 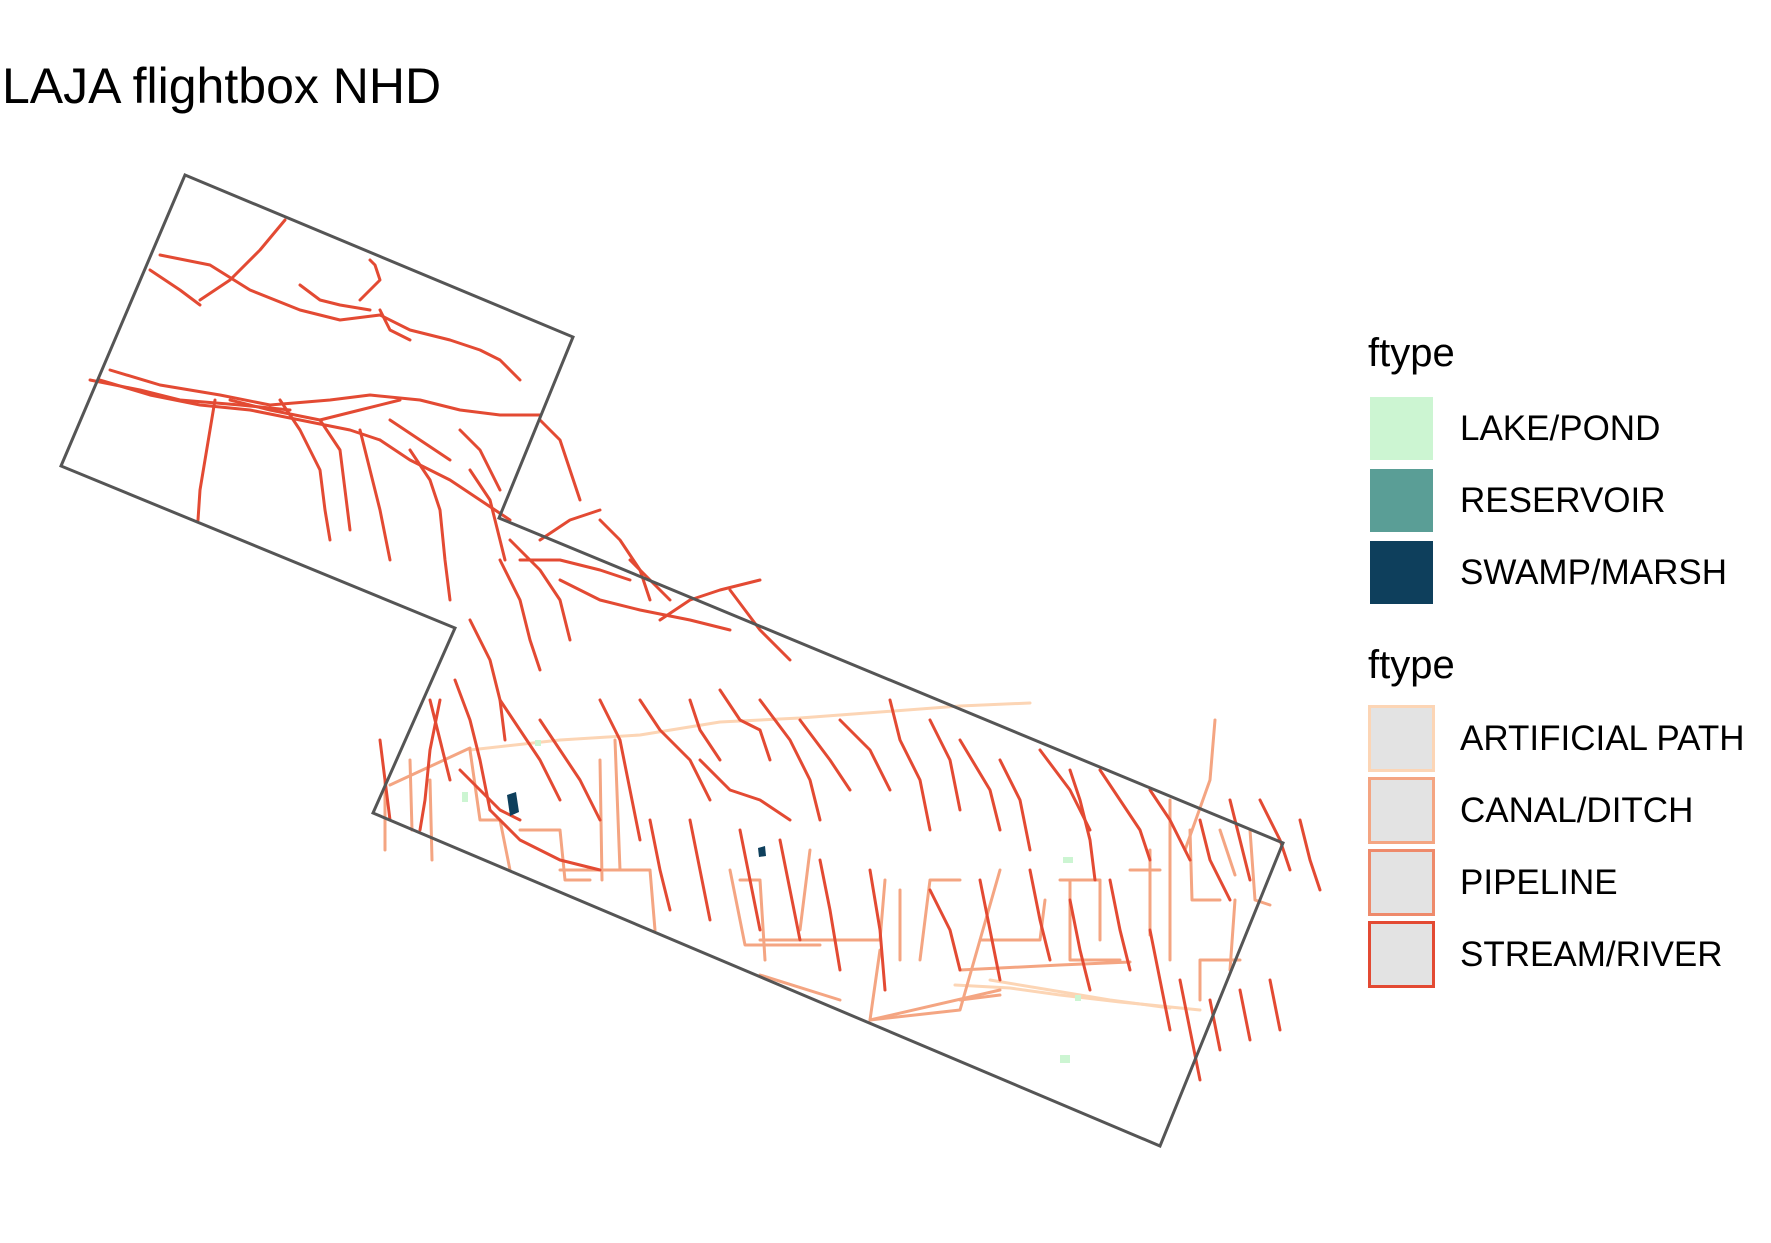 I want to click on legend-polygons-title: ftype, so click(x=1411, y=353).